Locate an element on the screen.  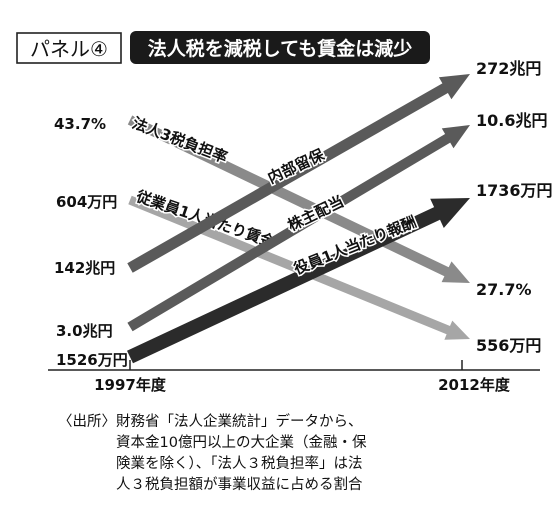
source-lead: 〈出所〉 is located at coordinates (87, 422).